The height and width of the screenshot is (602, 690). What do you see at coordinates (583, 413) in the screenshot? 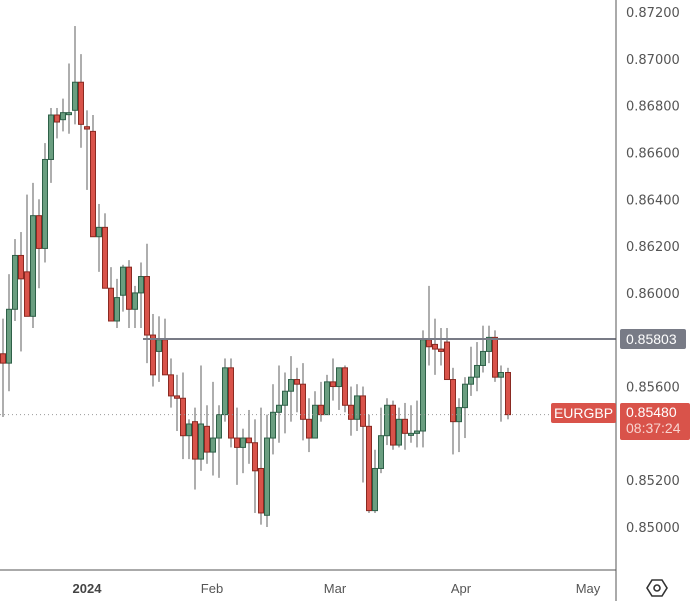
I see `symbol-label: EURGBP` at bounding box center [583, 413].